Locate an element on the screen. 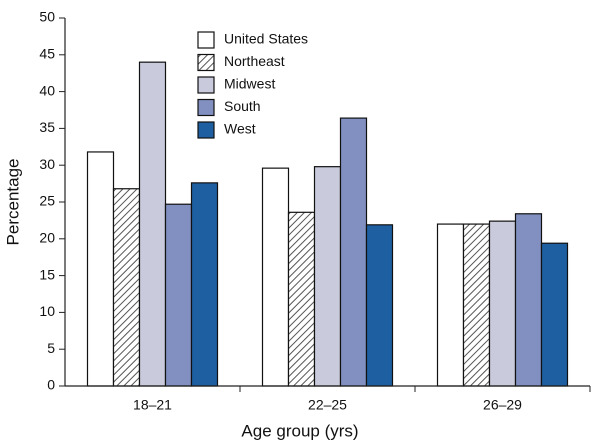 The image size is (607, 445). x-axis-title: Age group (yrs) is located at coordinates (299, 430).